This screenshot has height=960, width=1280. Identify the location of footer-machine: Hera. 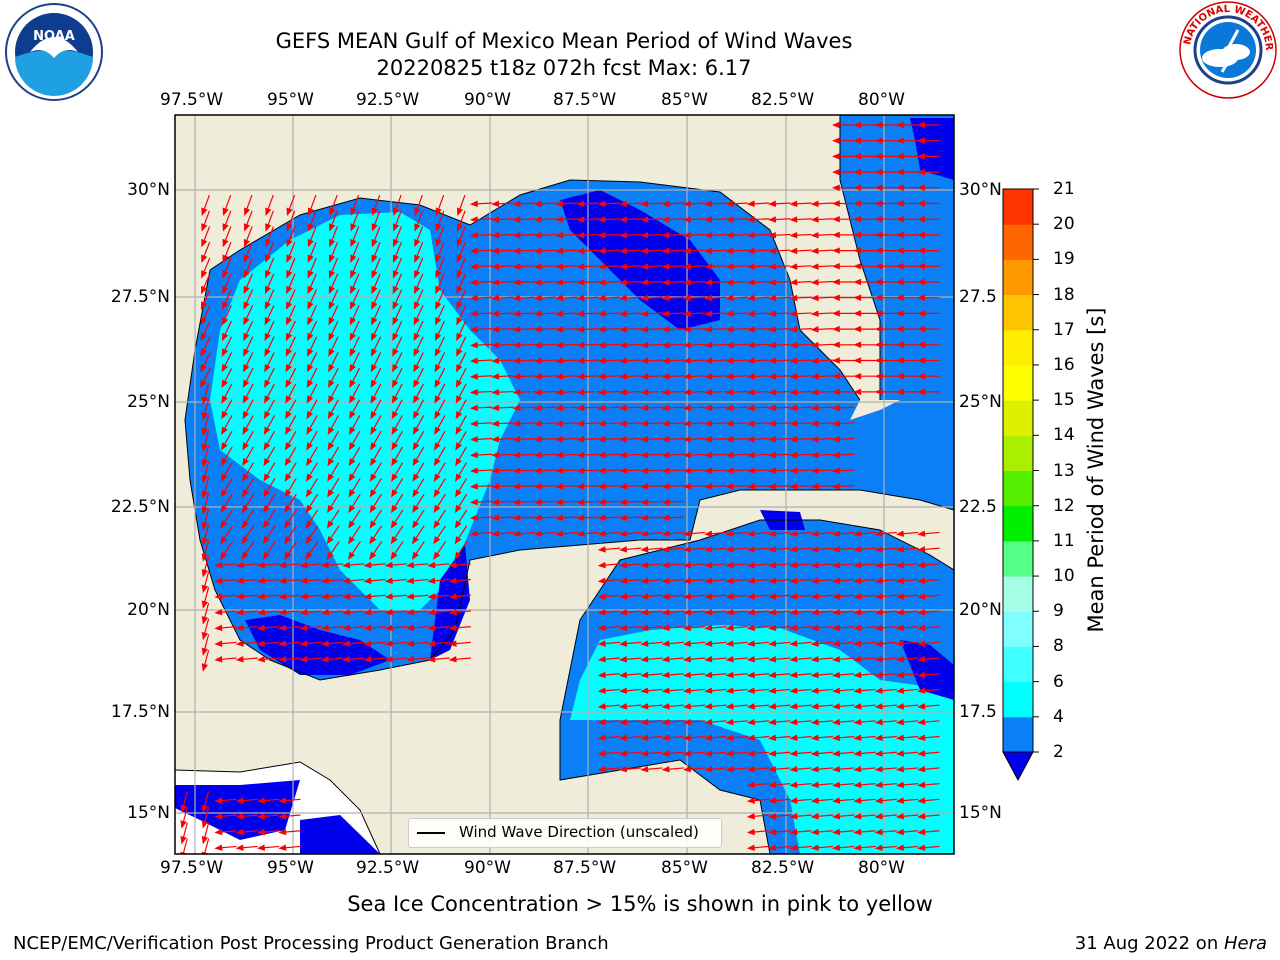
(1245, 943).